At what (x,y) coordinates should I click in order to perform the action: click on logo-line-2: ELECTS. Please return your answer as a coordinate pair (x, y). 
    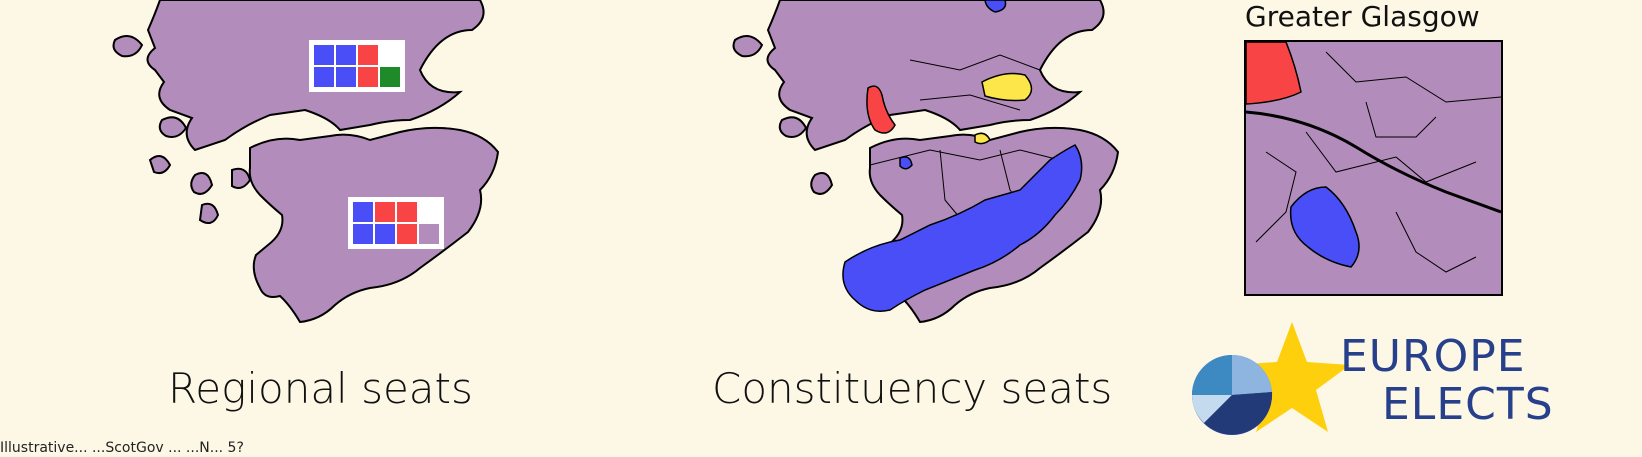
    Looking at the image, I should click on (1468, 404).